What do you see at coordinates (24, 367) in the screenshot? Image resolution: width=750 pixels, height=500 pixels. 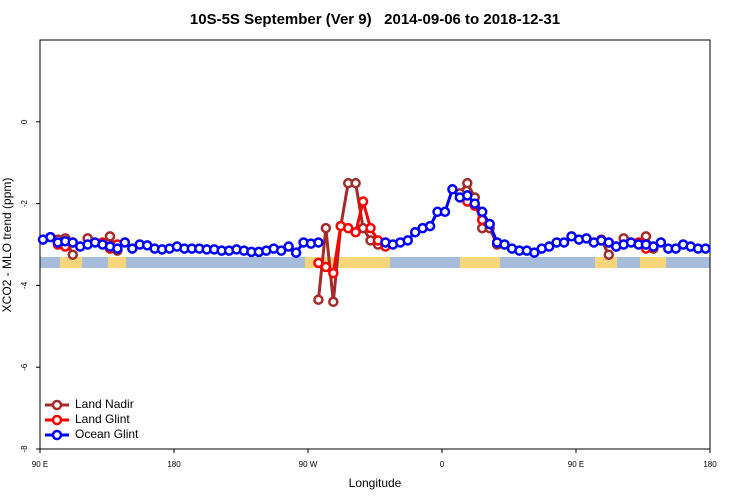 I see `y-tick-label: -6` at bounding box center [24, 367].